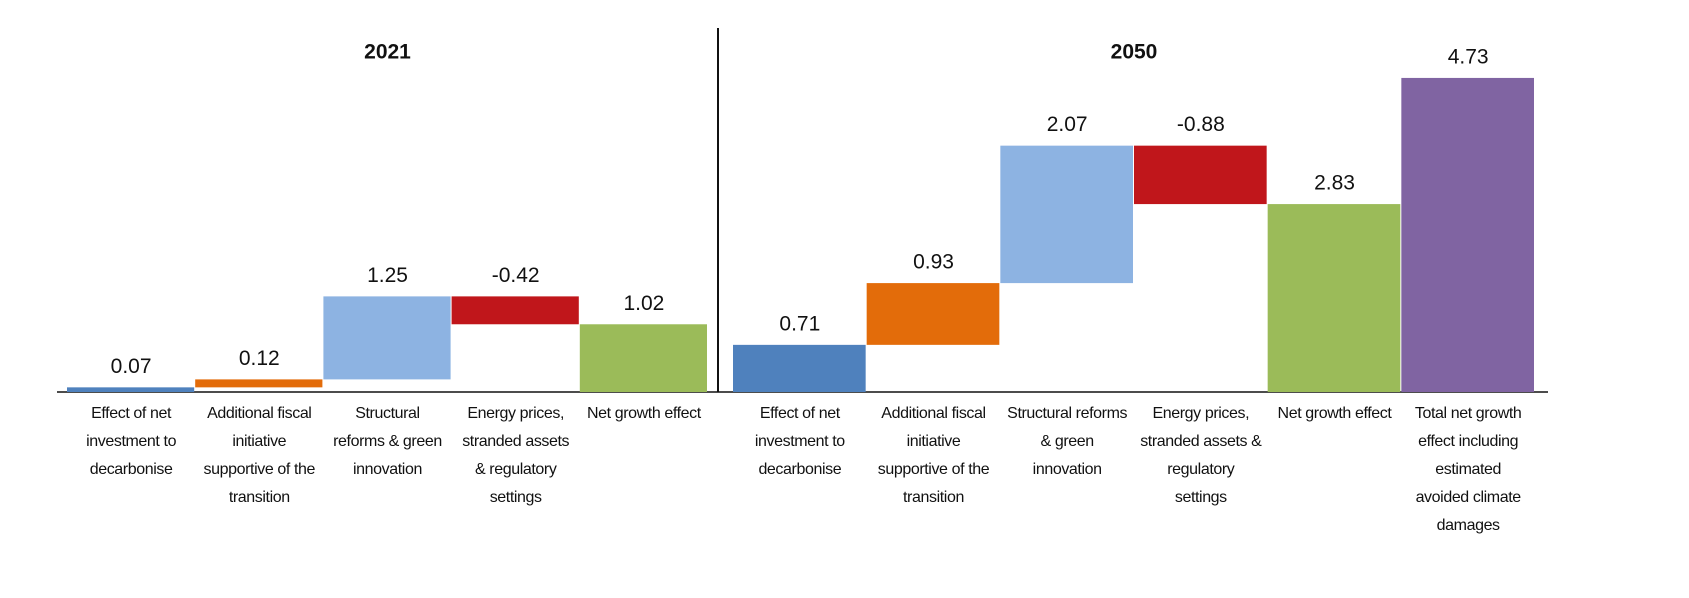  I want to click on value-label: 0.93, so click(933, 262).